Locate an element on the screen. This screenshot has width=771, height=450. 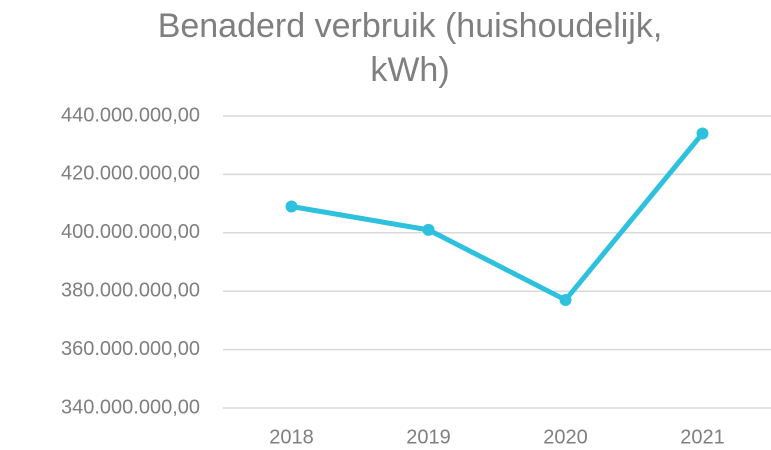
chart-title: Benaderd verbruik (huishoudelijk, kWh) is located at coordinates (410, 48).